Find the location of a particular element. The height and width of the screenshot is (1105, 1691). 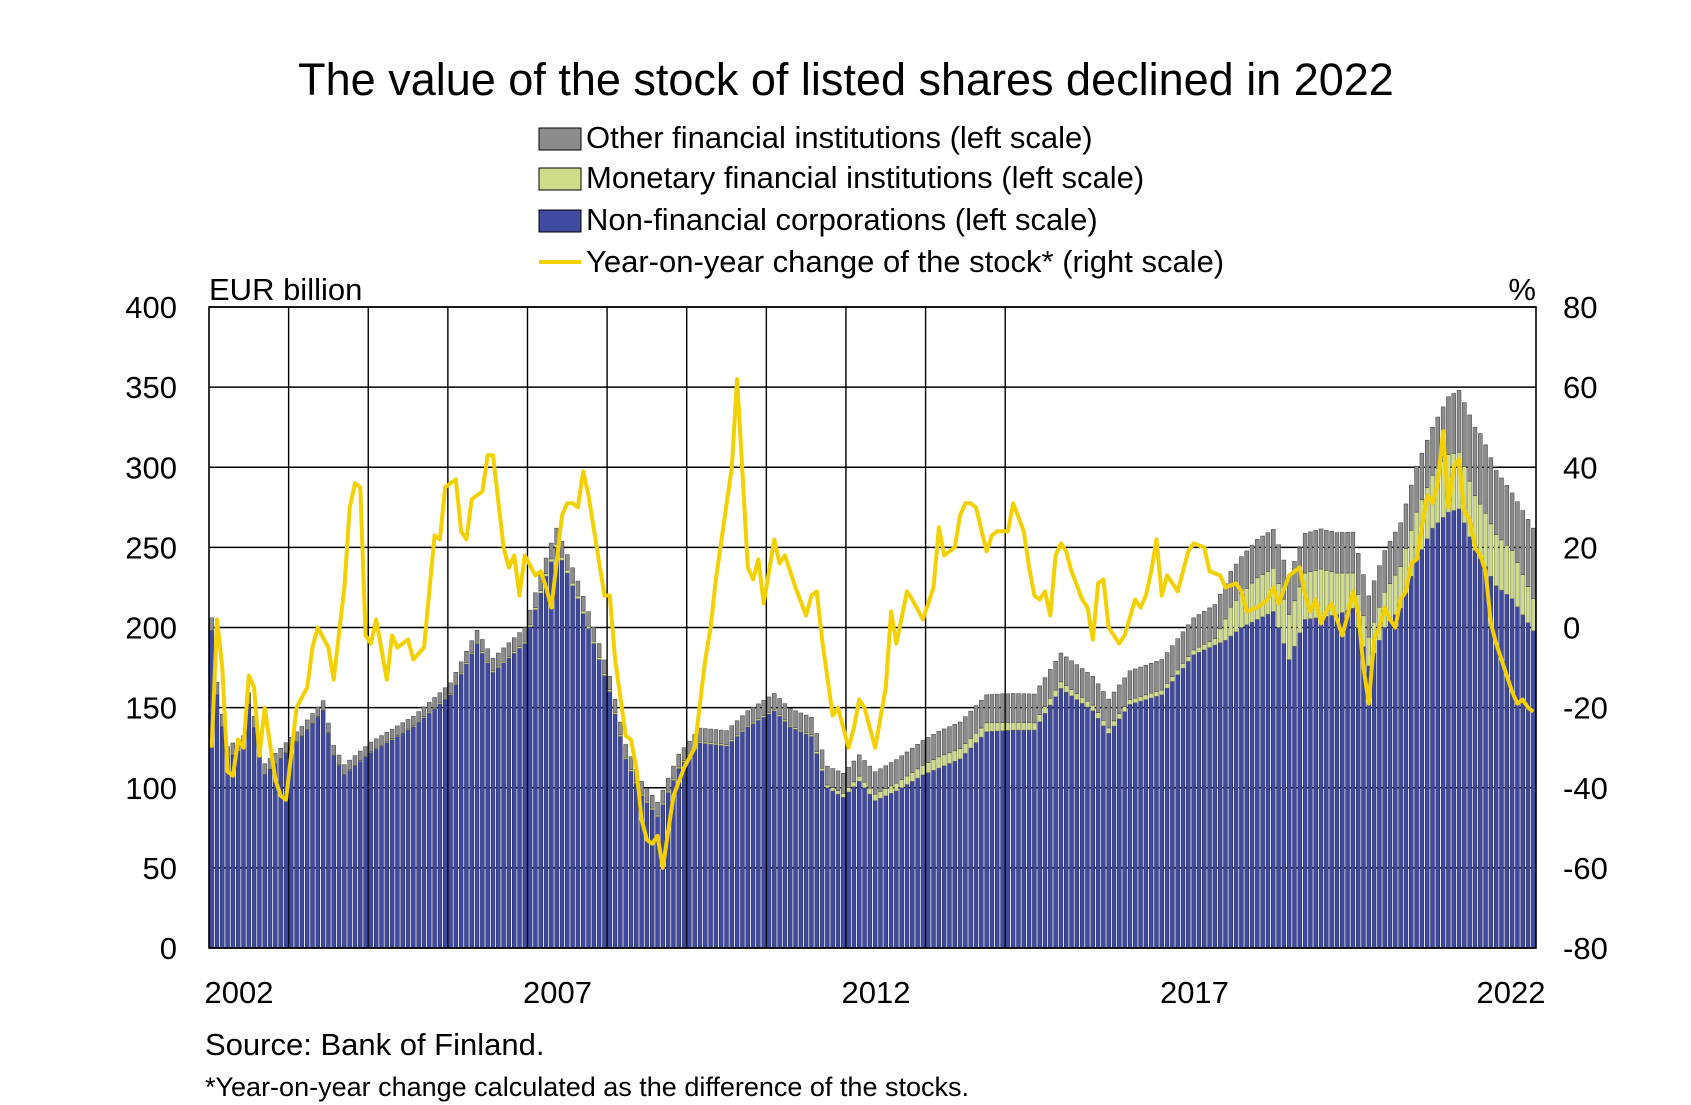

legend-swatch-nfc is located at coordinates (560, 221).